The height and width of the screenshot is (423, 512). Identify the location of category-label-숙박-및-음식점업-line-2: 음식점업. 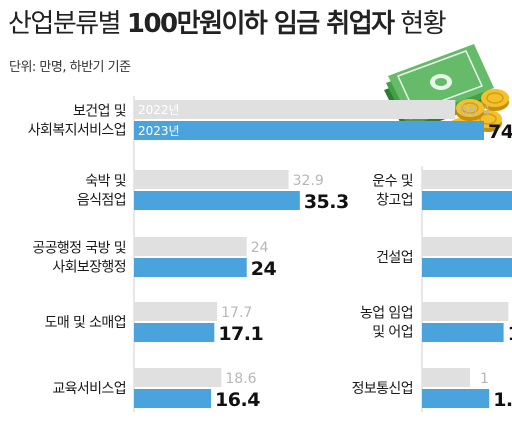
(101, 201).